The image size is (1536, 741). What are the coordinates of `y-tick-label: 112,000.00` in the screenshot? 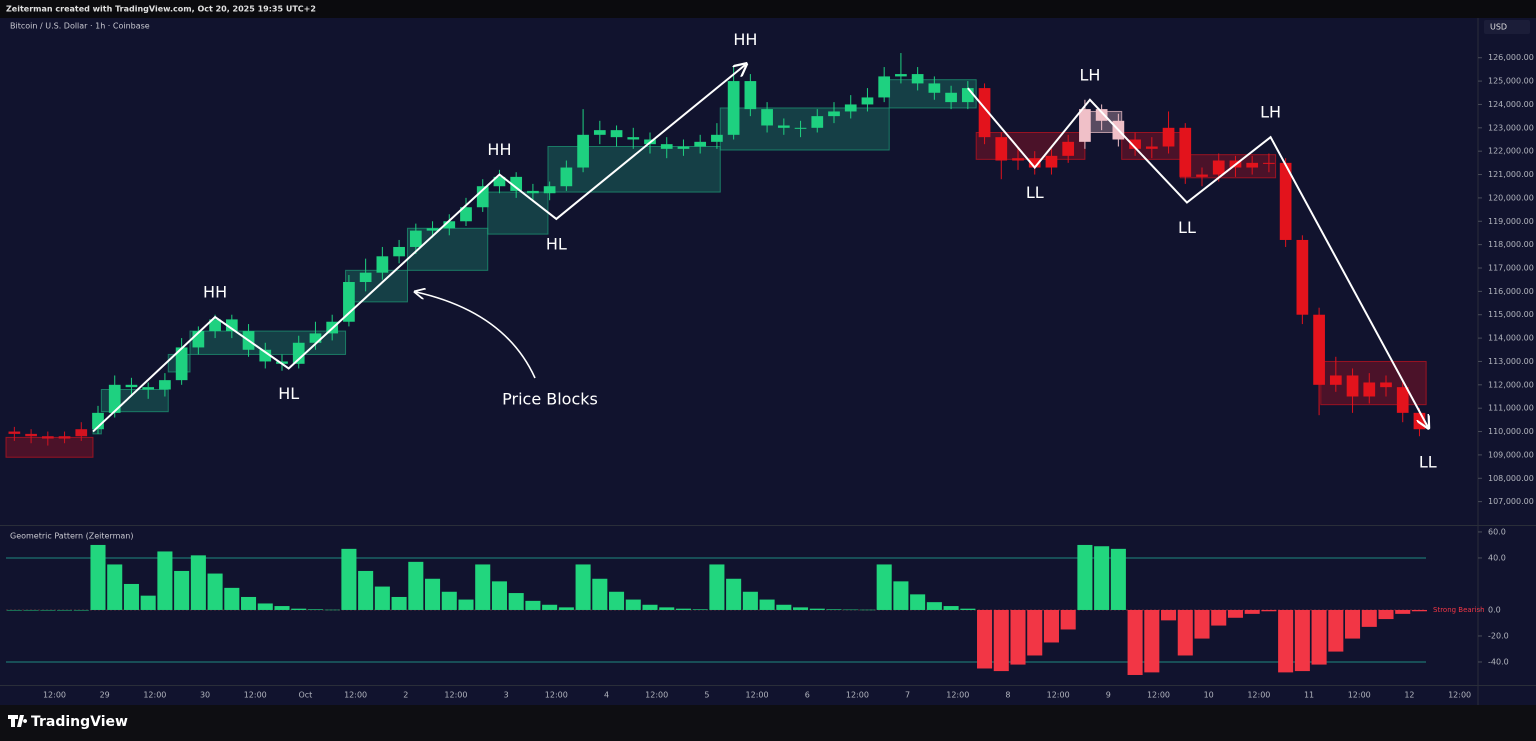 It's located at (1511, 384).